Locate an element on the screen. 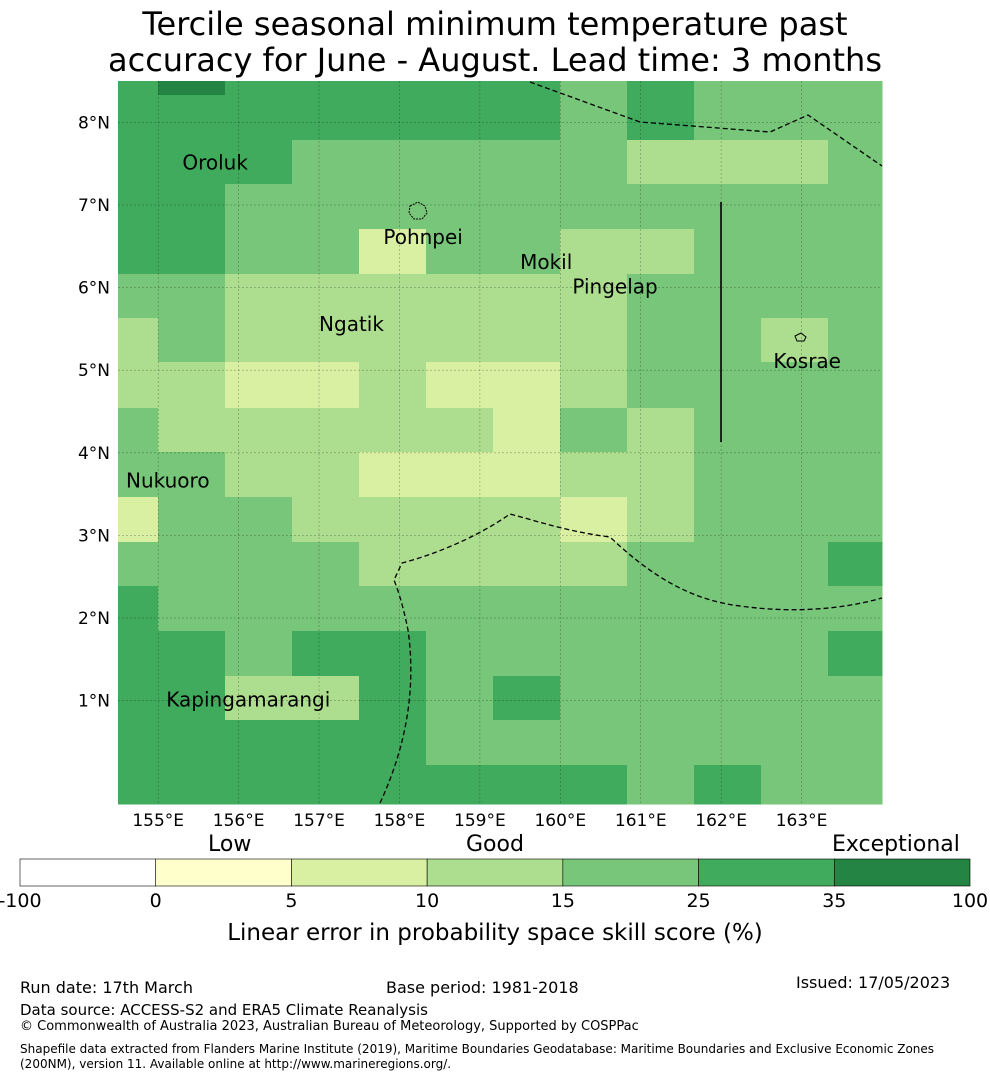 This screenshot has height=1080, width=990. colorbar-tick-label: 15 is located at coordinates (562, 901).